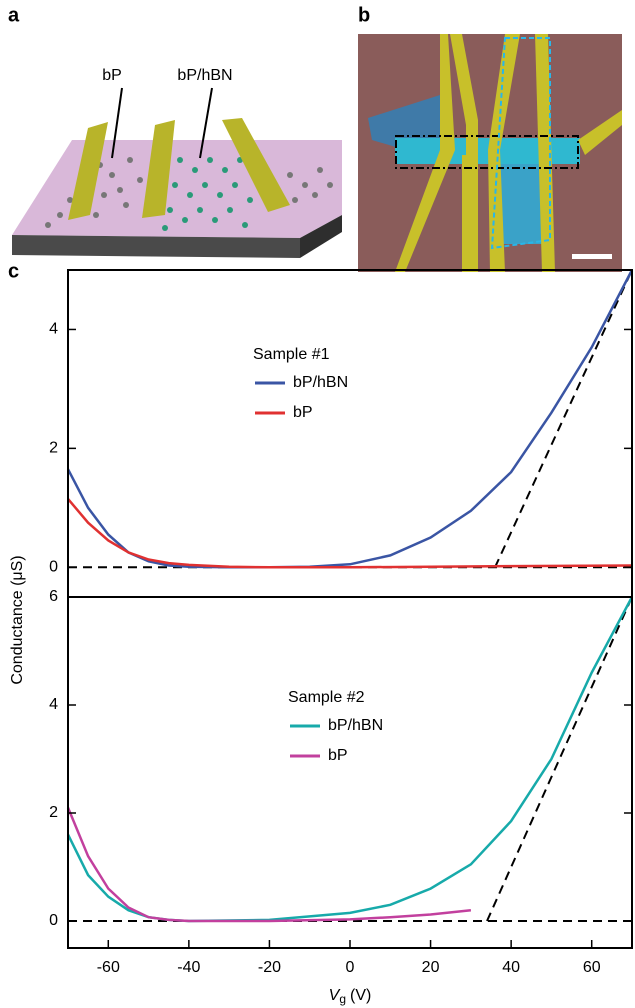 The image size is (635, 1008). Describe the element at coordinates (291, 354) in the screenshot. I see `legend-title: Sample #1` at that location.